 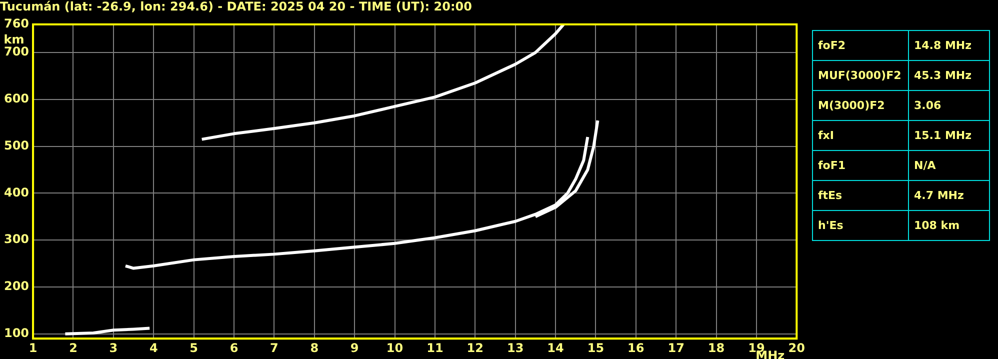 What do you see at coordinates (395, 347) in the screenshot?
I see `x-tick-label: 10` at bounding box center [395, 347].